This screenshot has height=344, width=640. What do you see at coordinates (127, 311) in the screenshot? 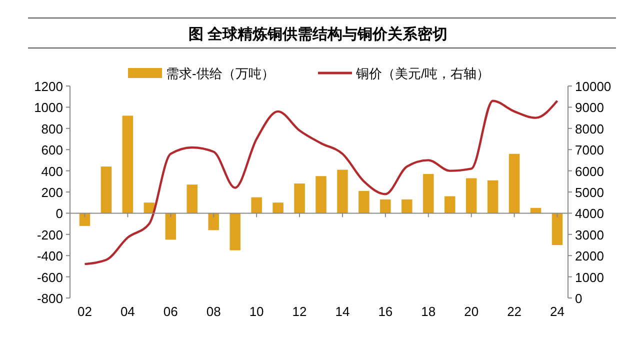
I see `x-tick-label: 04` at bounding box center [127, 311].